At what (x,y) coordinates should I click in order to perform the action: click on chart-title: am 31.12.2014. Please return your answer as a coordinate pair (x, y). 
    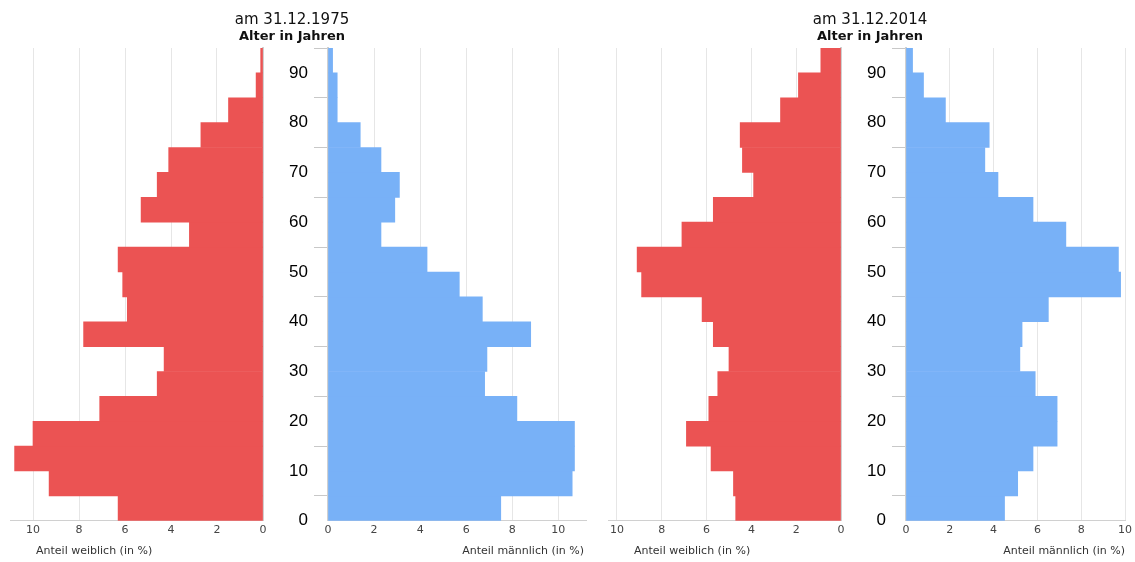
    Looking at the image, I should click on (870, 19).